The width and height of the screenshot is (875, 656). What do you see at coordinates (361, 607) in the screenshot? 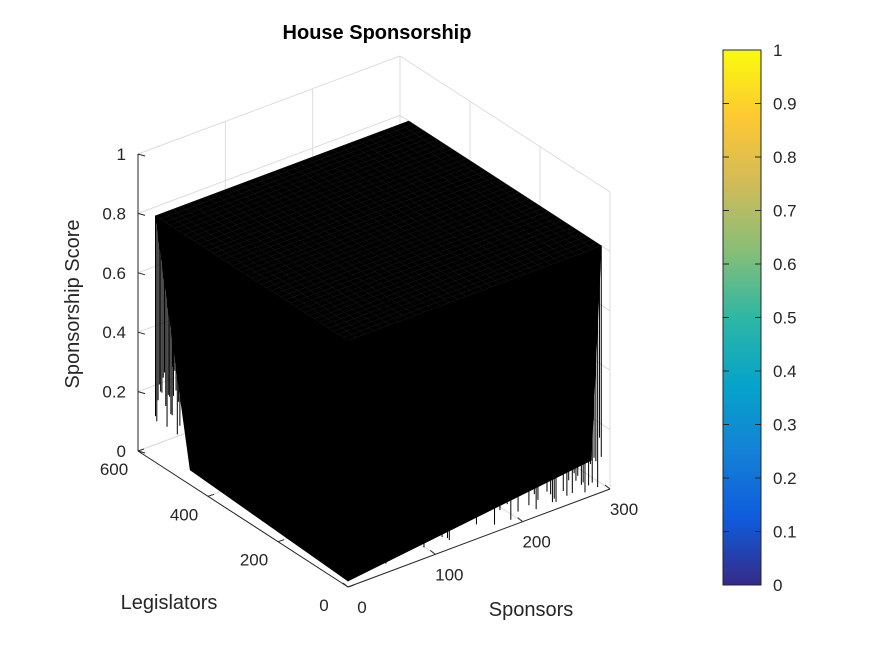
I see `x-tick-label: 0` at bounding box center [361, 607].